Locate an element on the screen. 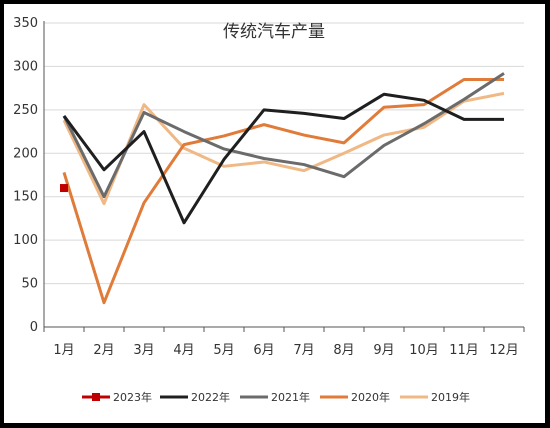 This screenshot has height=428, width=550. y-tick-labels: 0 50 100 150 200 250 300 350 is located at coordinates (25, 175).